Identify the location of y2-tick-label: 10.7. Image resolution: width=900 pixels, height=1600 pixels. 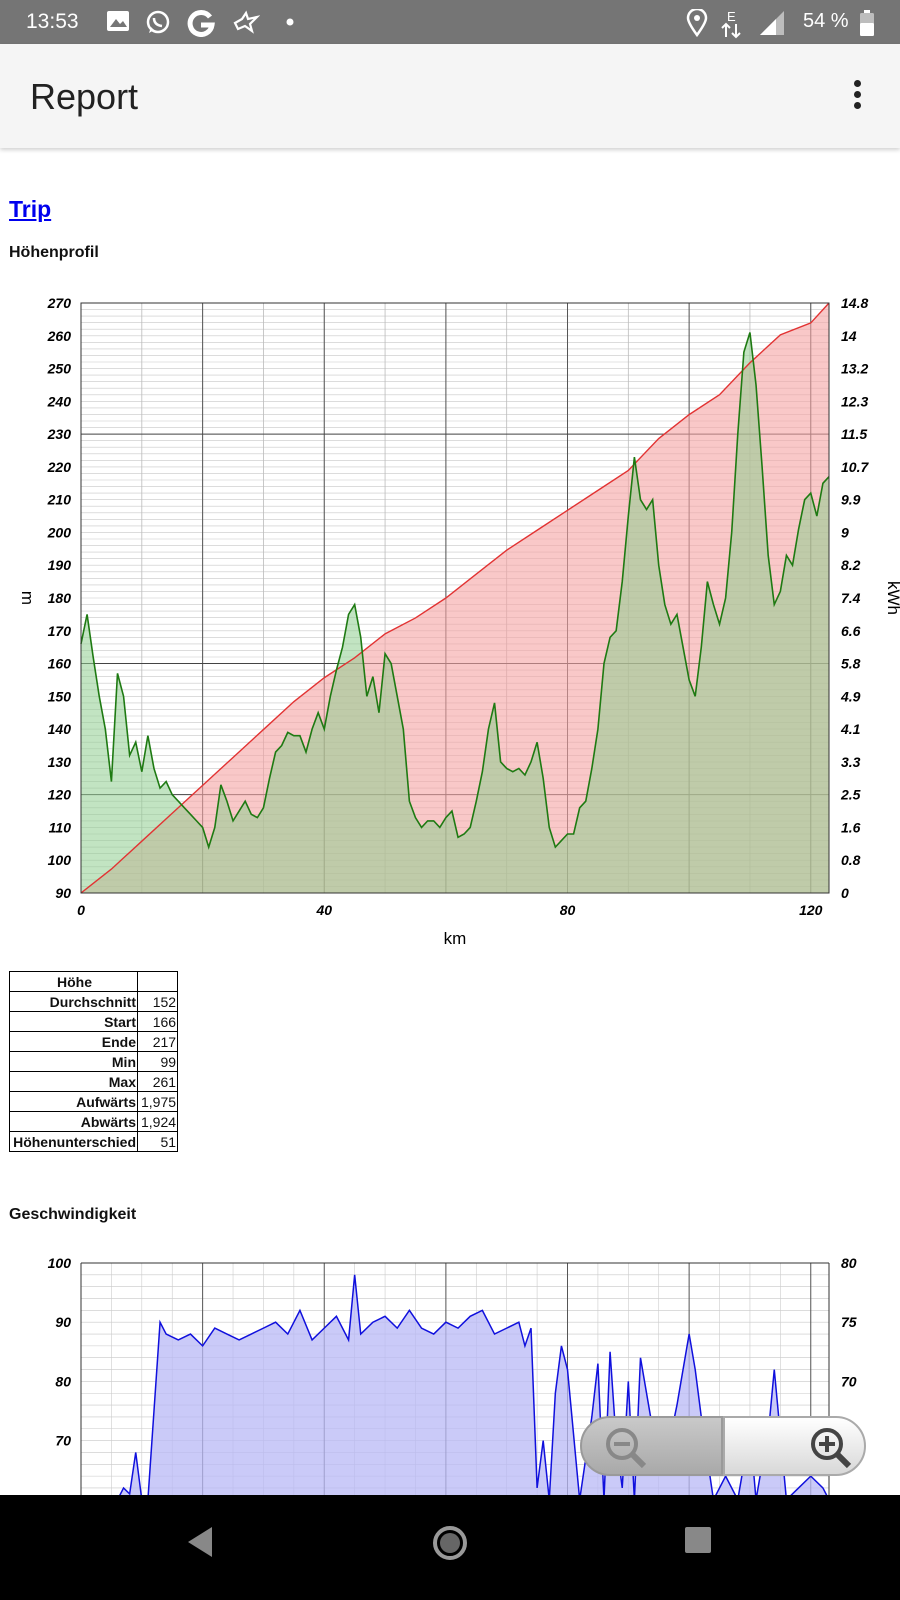
(855, 467).